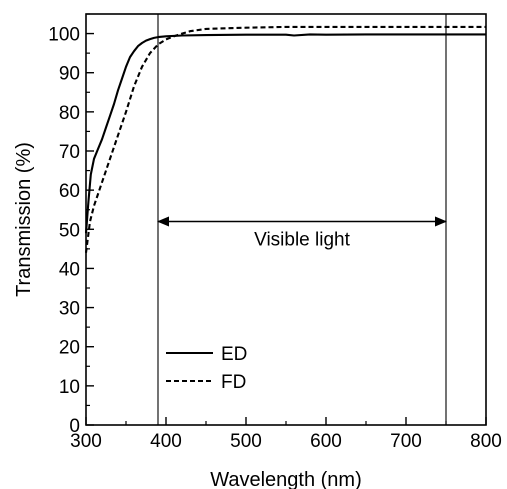 Image resolution: width=507 pixels, height=489 pixels. I want to click on y-tick-label-30: 30, so click(69, 309).